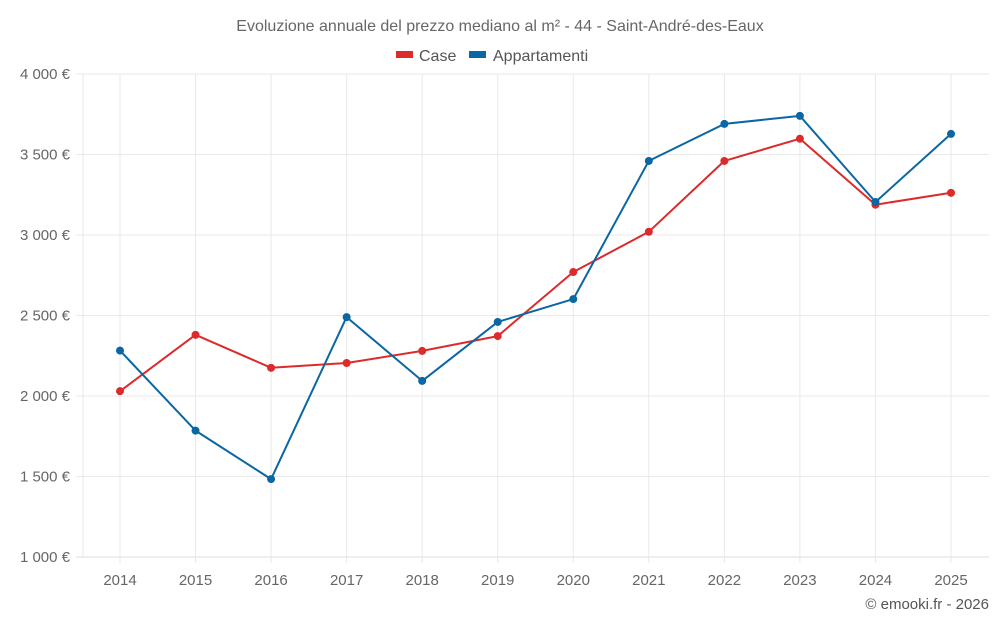  What do you see at coordinates (875, 580) in the screenshot?
I see `x-tick-label: 2024` at bounding box center [875, 580].